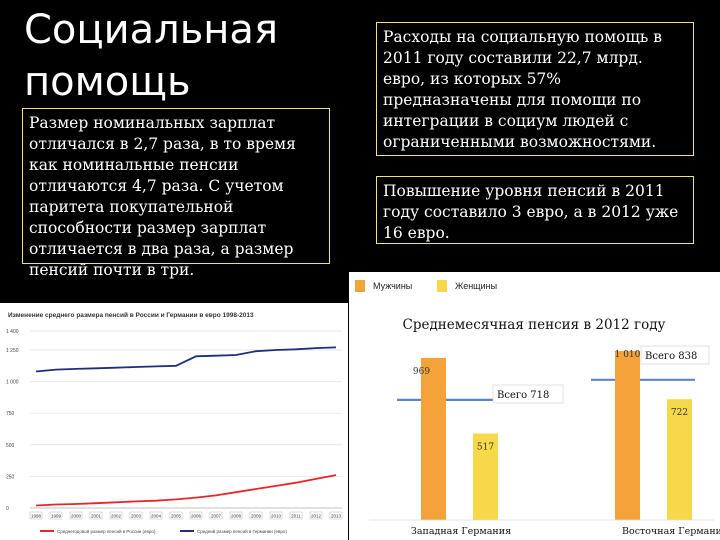  Describe the element at coordinates (7, 509) in the screenshot. I see `y-tick-label: 0` at that location.